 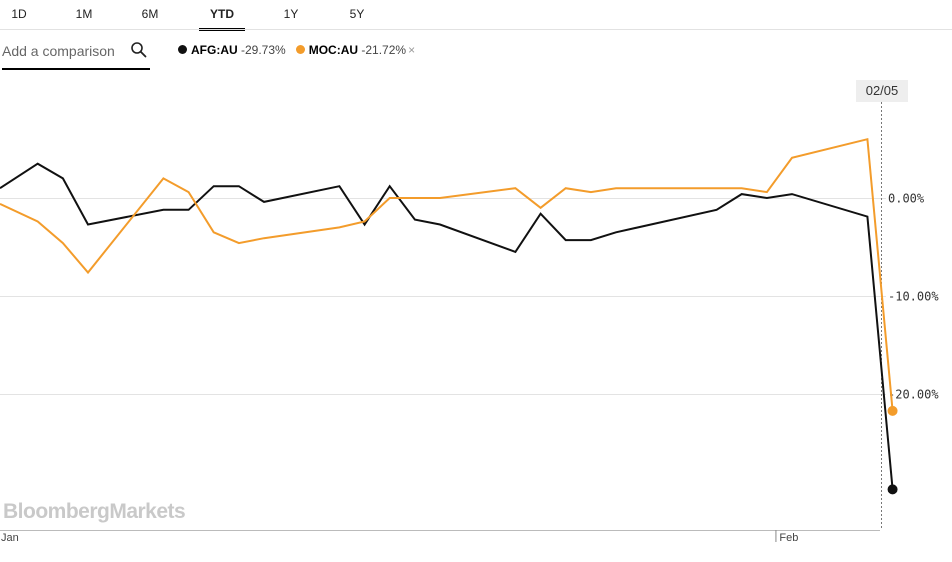 I want to click on y-tick-label: -20.00%, so click(x=913, y=395).